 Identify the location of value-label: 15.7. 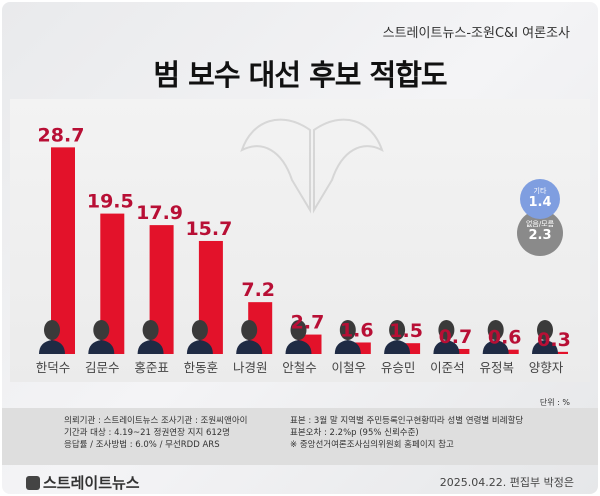
(208, 229).